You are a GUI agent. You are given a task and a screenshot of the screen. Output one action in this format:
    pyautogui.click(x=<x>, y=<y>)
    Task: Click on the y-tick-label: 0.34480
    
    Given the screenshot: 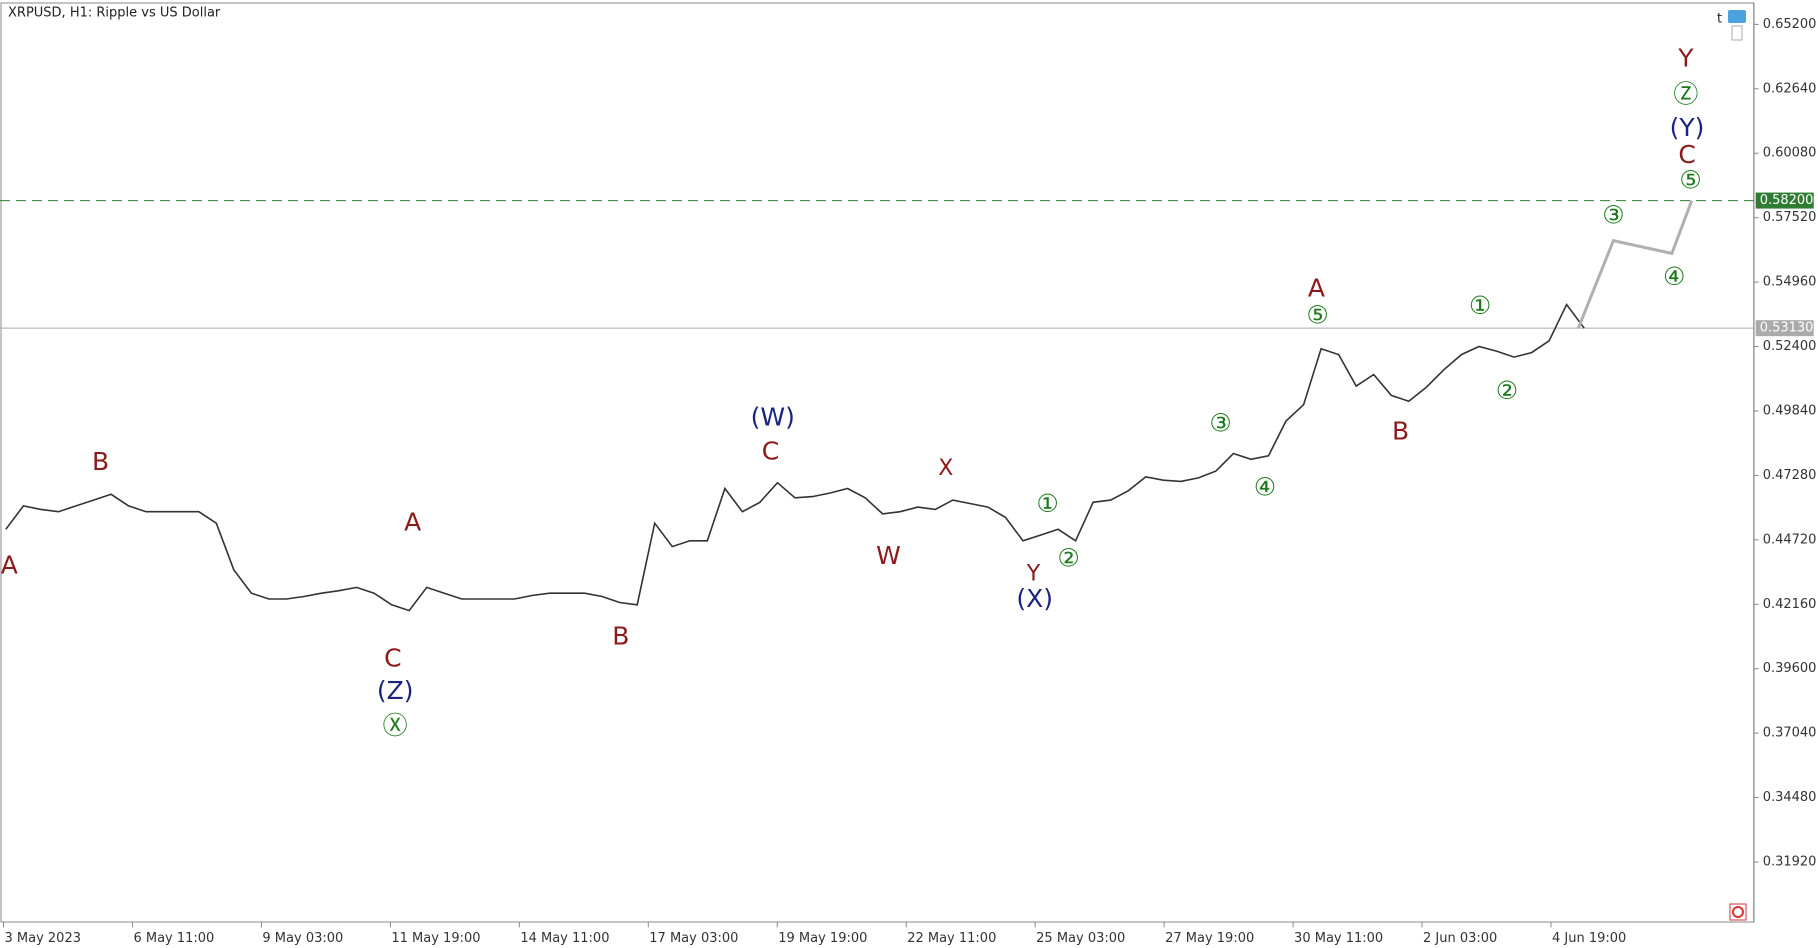 What is the action you would take?
    pyautogui.click(x=1790, y=797)
    